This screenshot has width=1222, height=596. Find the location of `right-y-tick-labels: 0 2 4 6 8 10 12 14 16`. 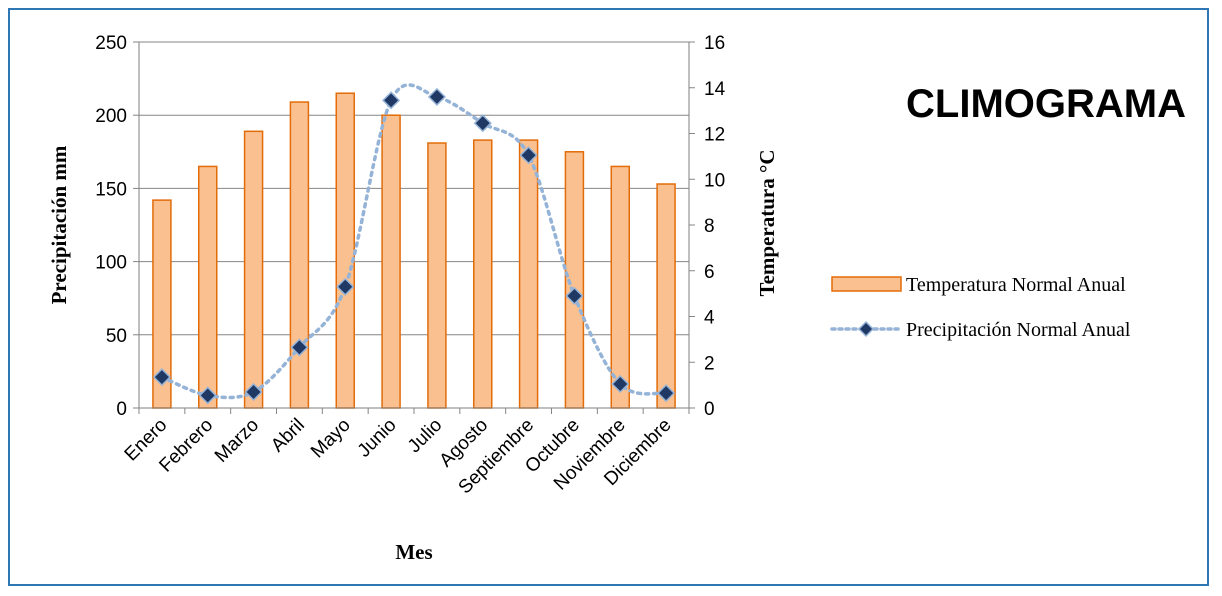

right-y-tick-labels: 0 2 4 6 8 10 12 14 16 is located at coordinates (707, 226).